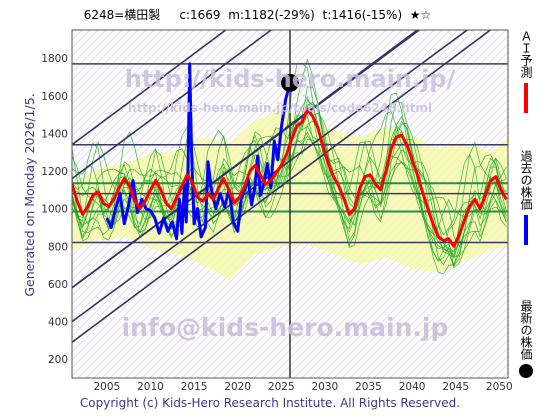 This screenshot has height=420, width=560. I want to click on x-tick-label: 2005, so click(107, 387).